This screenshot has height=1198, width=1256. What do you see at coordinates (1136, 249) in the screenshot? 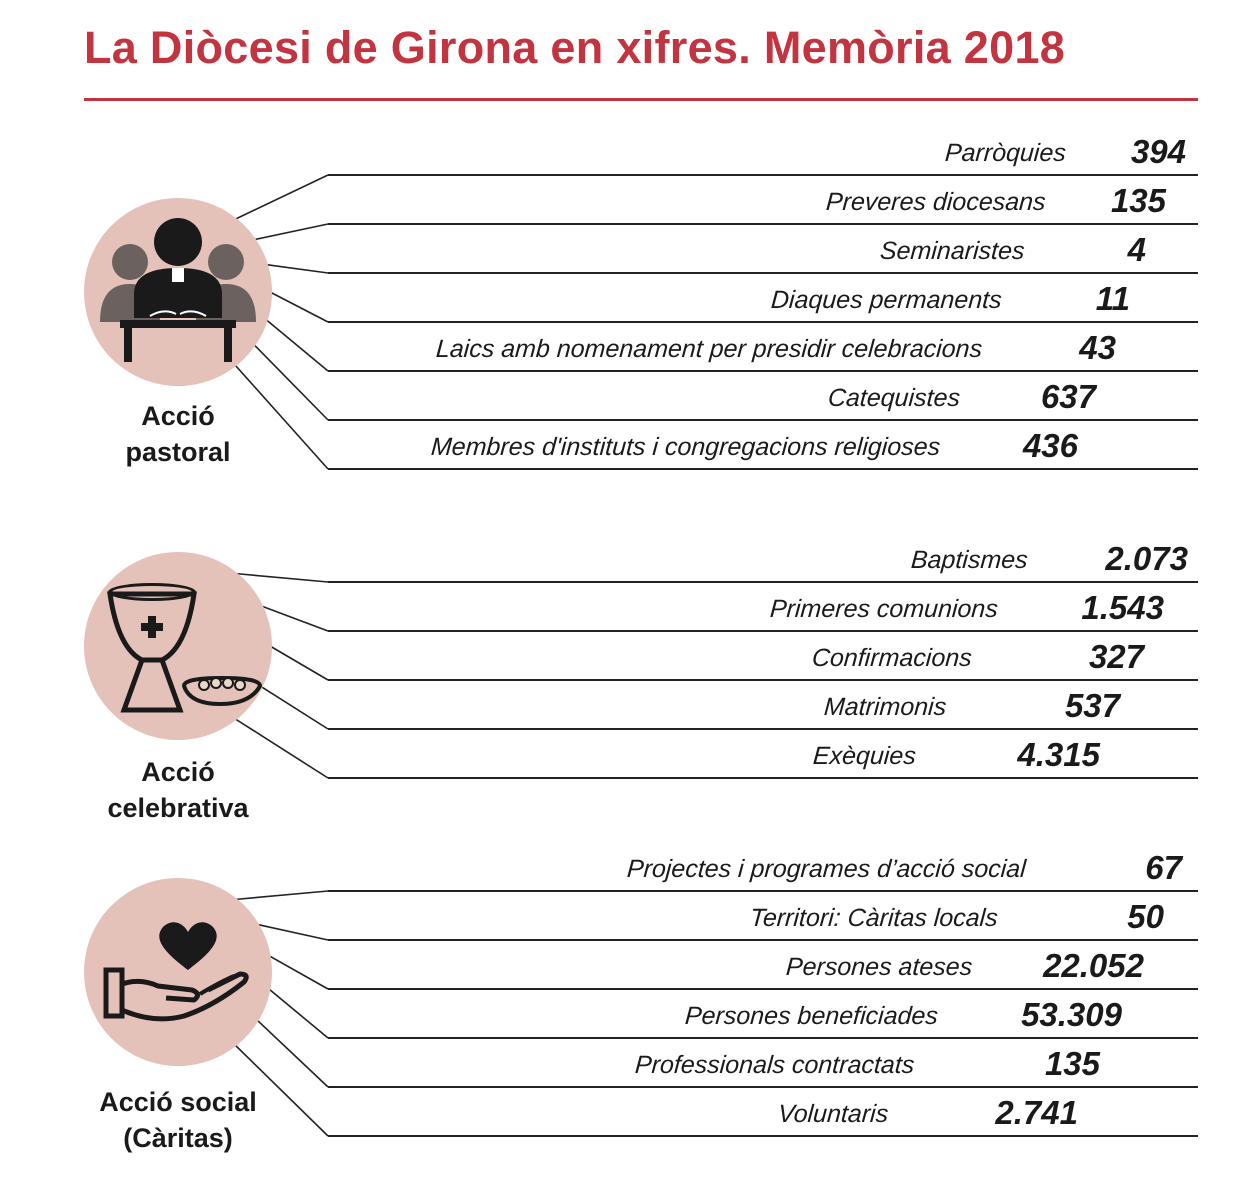
I see `row-value: 4` at bounding box center [1136, 249].